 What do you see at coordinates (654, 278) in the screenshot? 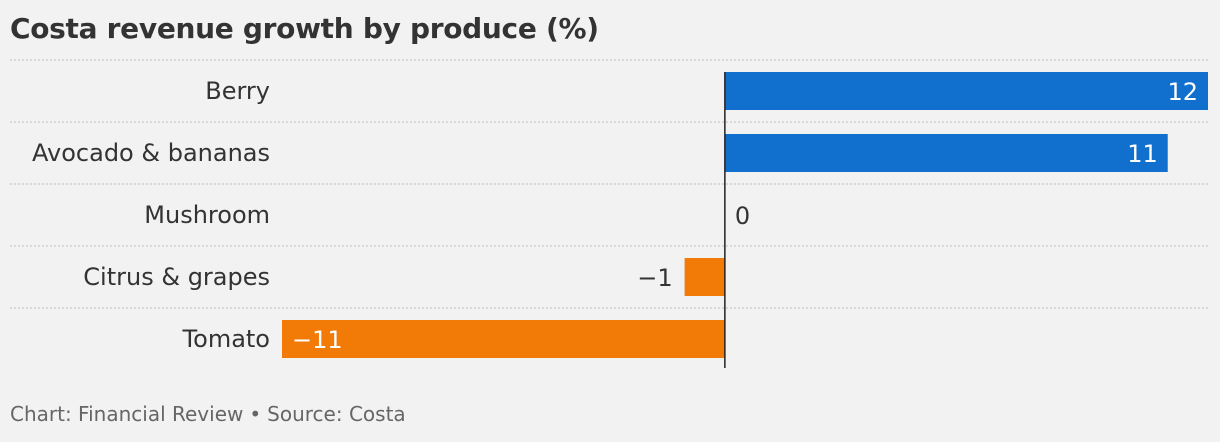
I see `value-label: −1` at bounding box center [654, 278].